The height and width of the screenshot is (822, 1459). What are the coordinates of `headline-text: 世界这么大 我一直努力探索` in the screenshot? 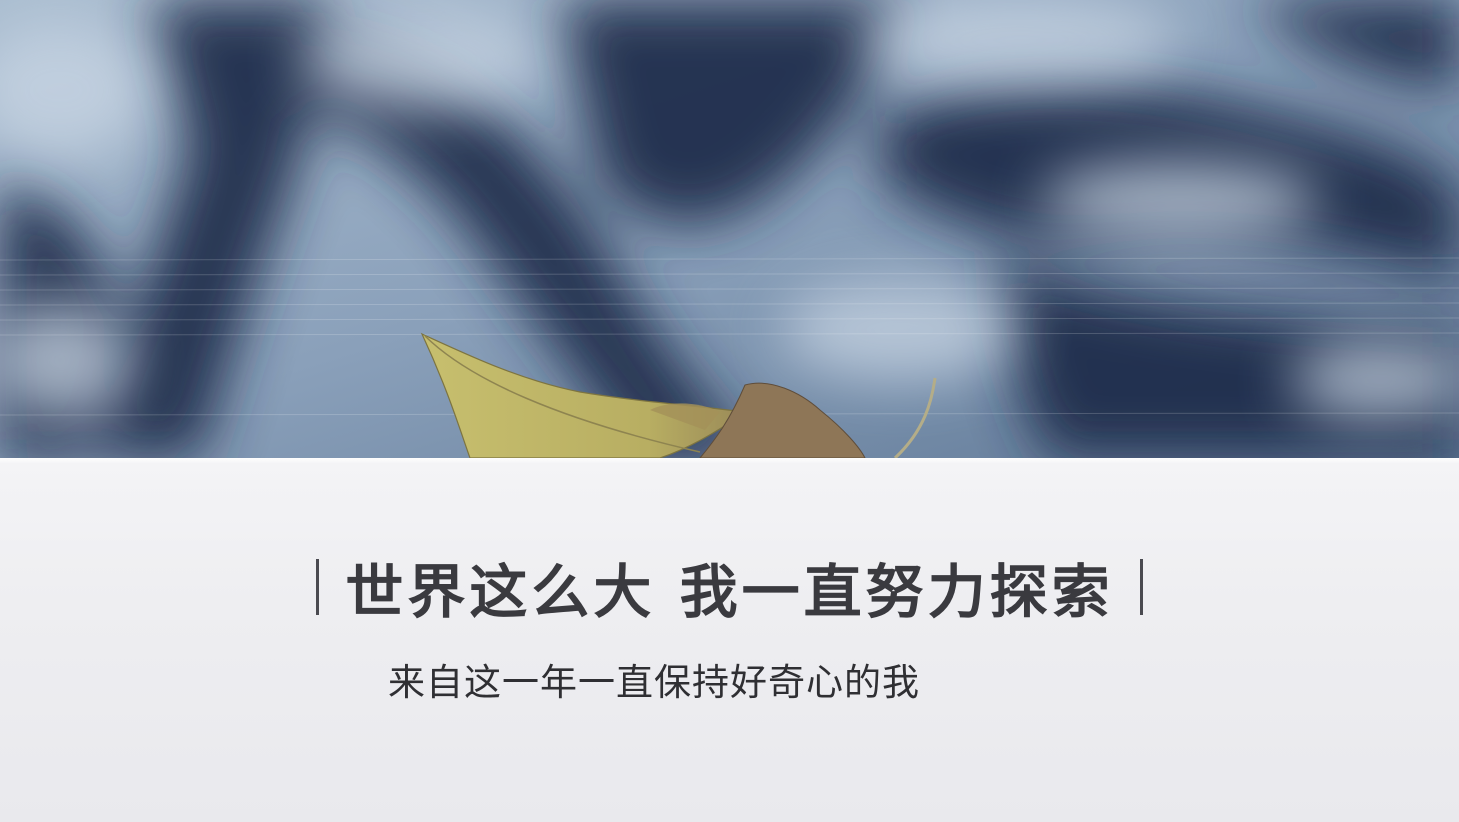 It's located at (729, 592).